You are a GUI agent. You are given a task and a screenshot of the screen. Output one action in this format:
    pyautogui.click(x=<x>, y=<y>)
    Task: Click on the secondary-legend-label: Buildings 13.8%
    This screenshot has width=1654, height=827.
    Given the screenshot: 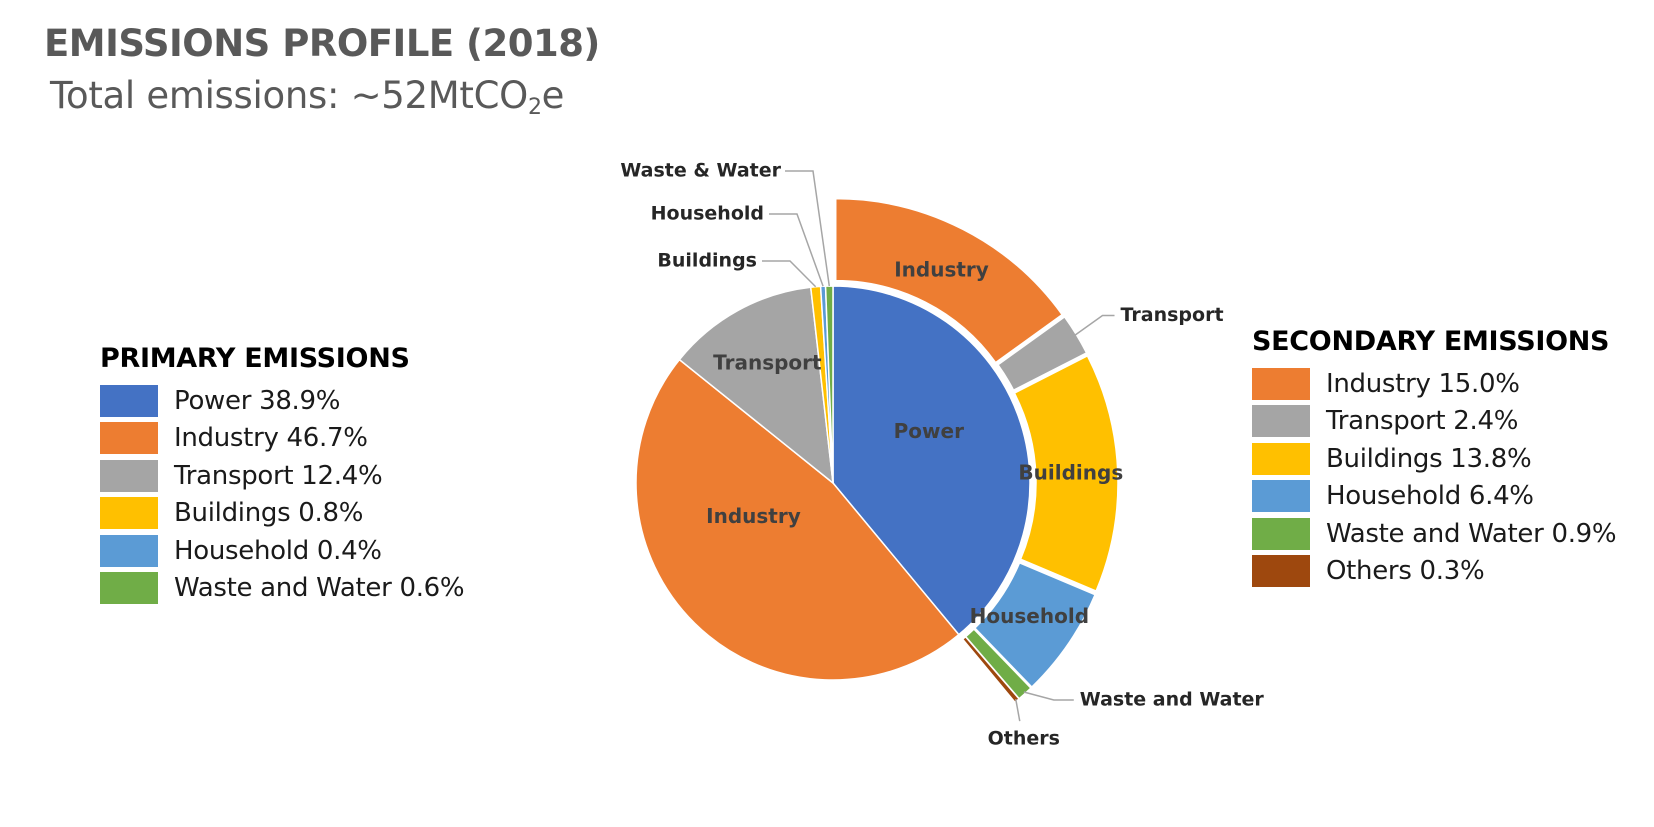 What is the action you would take?
    pyautogui.click(x=1429, y=458)
    